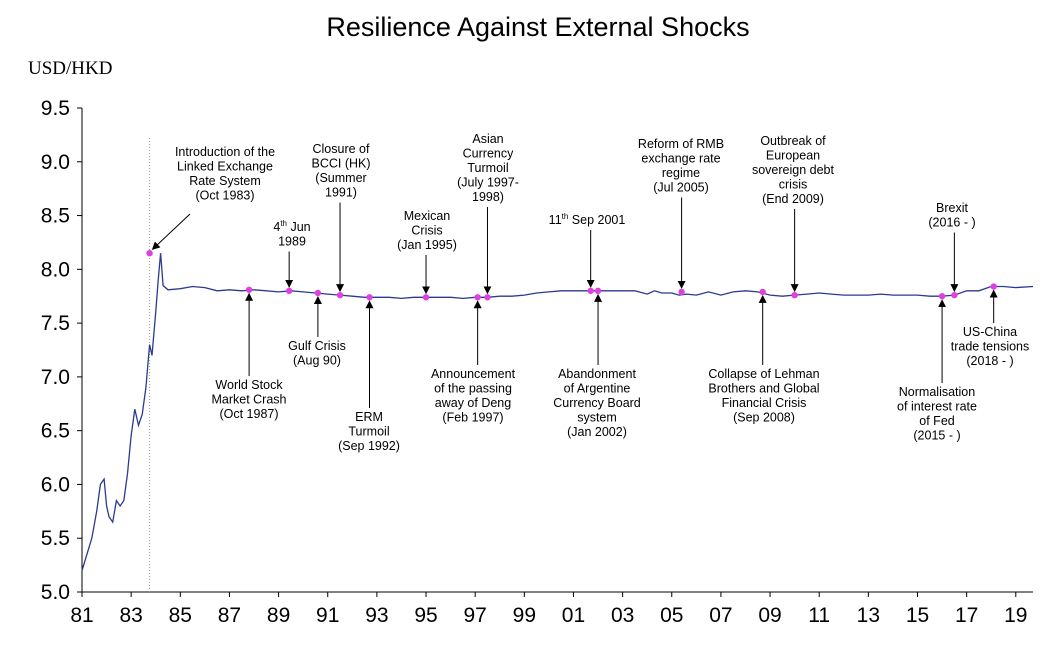  I want to click on annotation-mexican: Mexican Crisis (Jan 1995), so click(427, 230).